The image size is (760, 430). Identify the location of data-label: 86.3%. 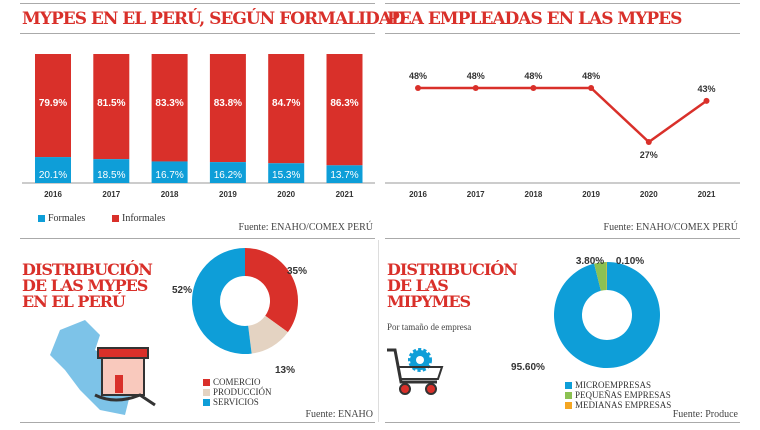
(344, 103).